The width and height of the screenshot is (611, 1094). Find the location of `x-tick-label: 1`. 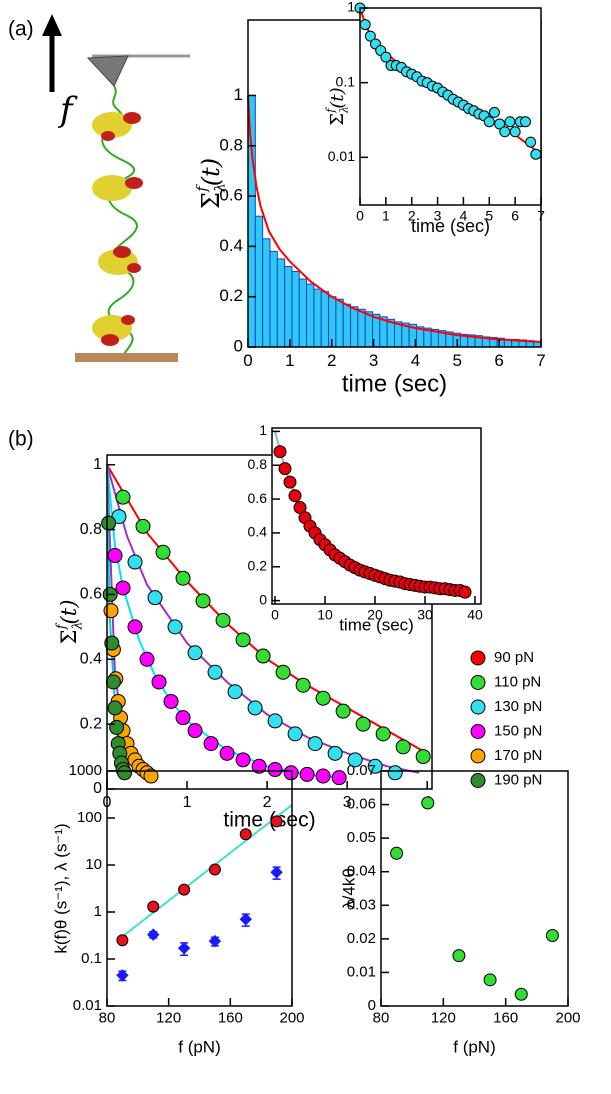

x-tick-label: 1 is located at coordinates (289, 360).